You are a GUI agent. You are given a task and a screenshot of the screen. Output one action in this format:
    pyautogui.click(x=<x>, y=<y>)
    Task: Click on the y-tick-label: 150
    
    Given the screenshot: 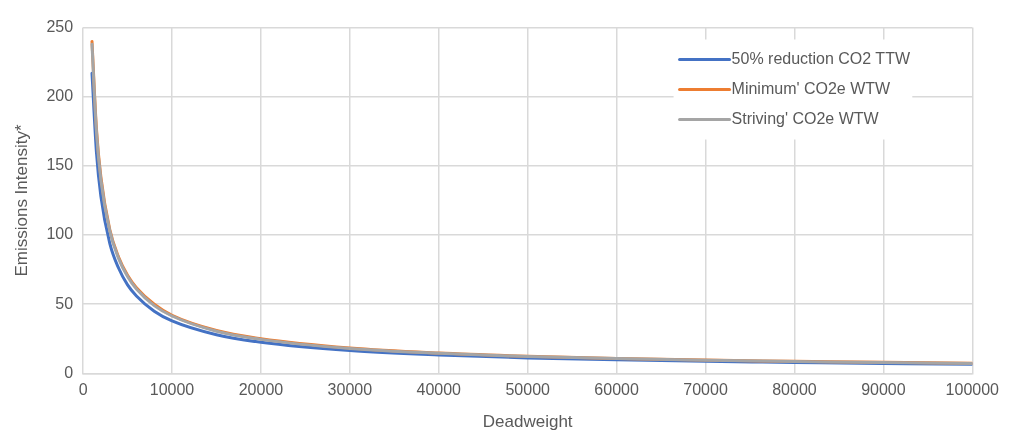 What is the action you would take?
    pyautogui.click(x=60, y=165)
    